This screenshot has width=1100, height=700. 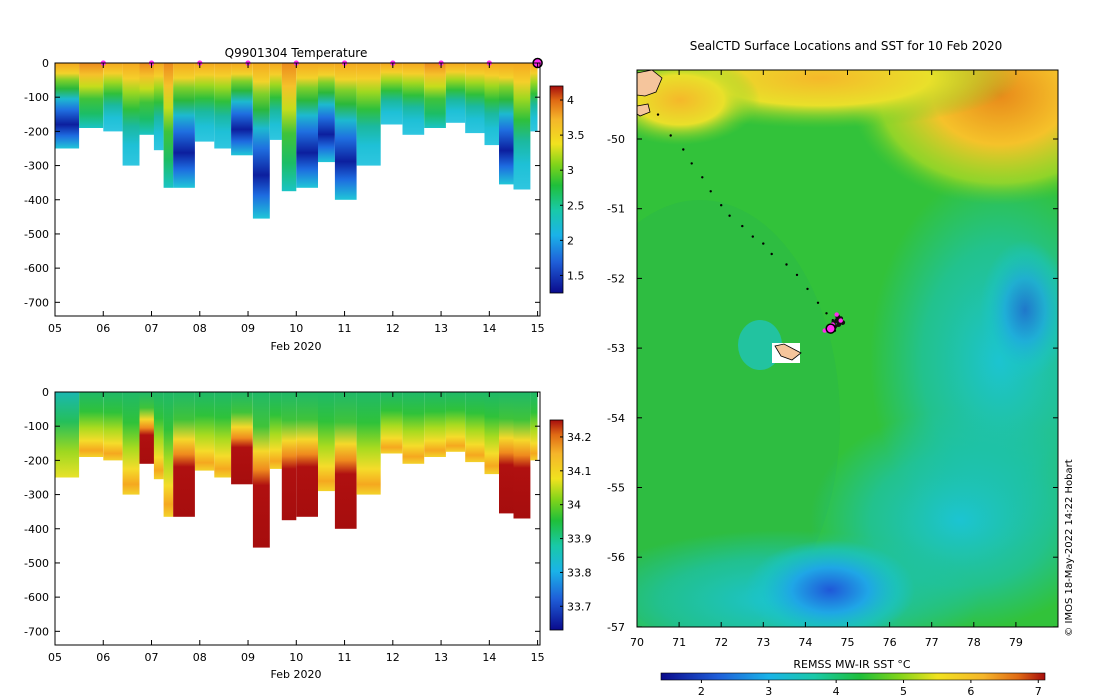 What do you see at coordinates (576, 135) in the screenshot?
I see `temperature-colorbar-tick-label: 3.5` at bounding box center [576, 135].